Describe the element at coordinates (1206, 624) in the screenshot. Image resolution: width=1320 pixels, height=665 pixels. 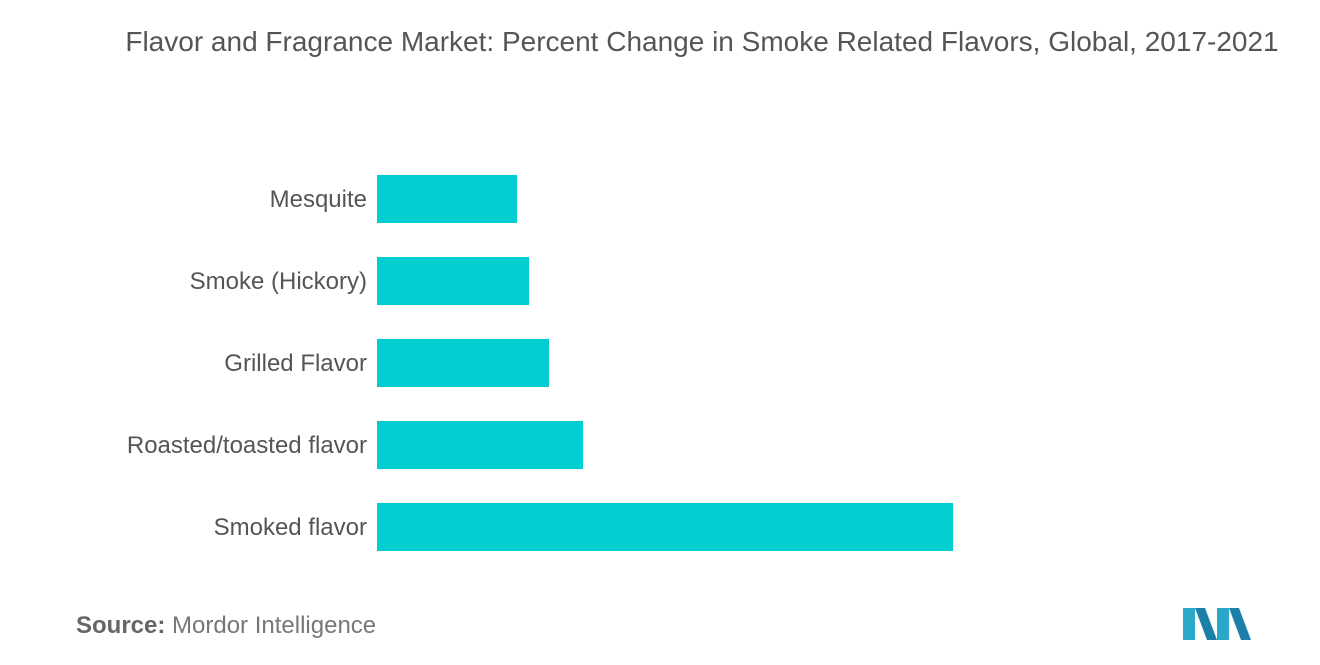
I see `logo-shape-diagonal-left` at that location.